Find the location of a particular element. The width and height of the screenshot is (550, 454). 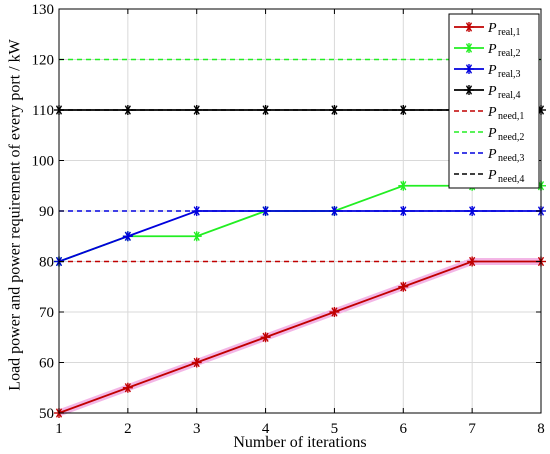

y-tick-label: 130 is located at coordinates (43, 10).